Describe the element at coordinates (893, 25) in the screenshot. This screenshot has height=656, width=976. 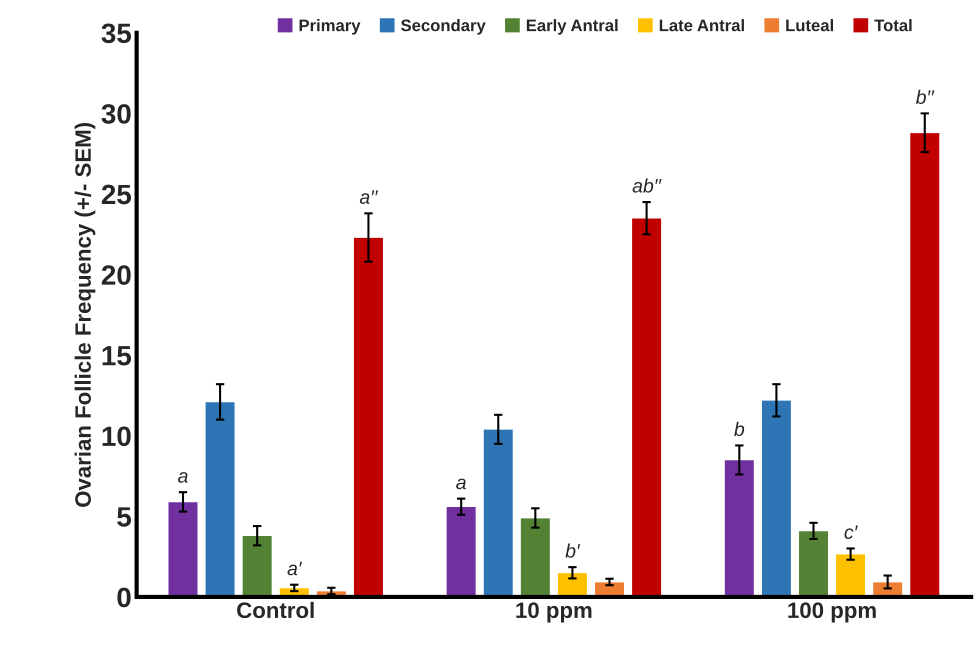
I see `legend-label: Total` at that location.